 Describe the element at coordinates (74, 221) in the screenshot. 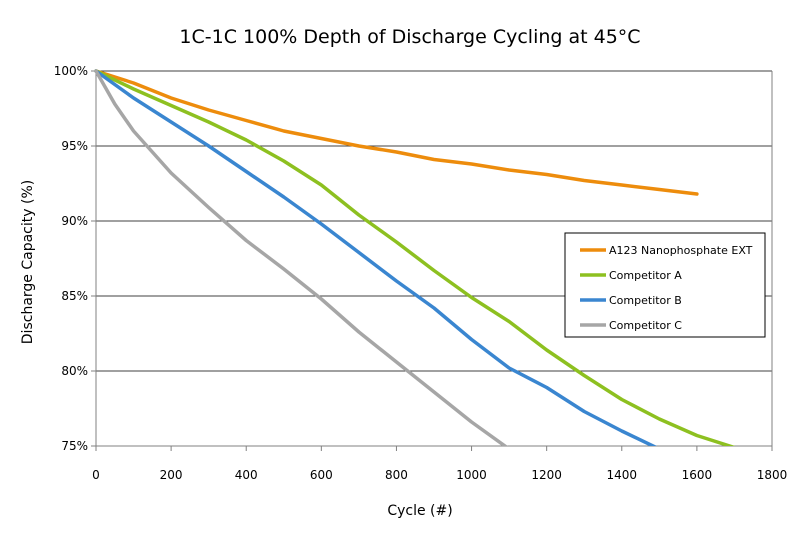

I see `y-tick-label: 90%` at that location.